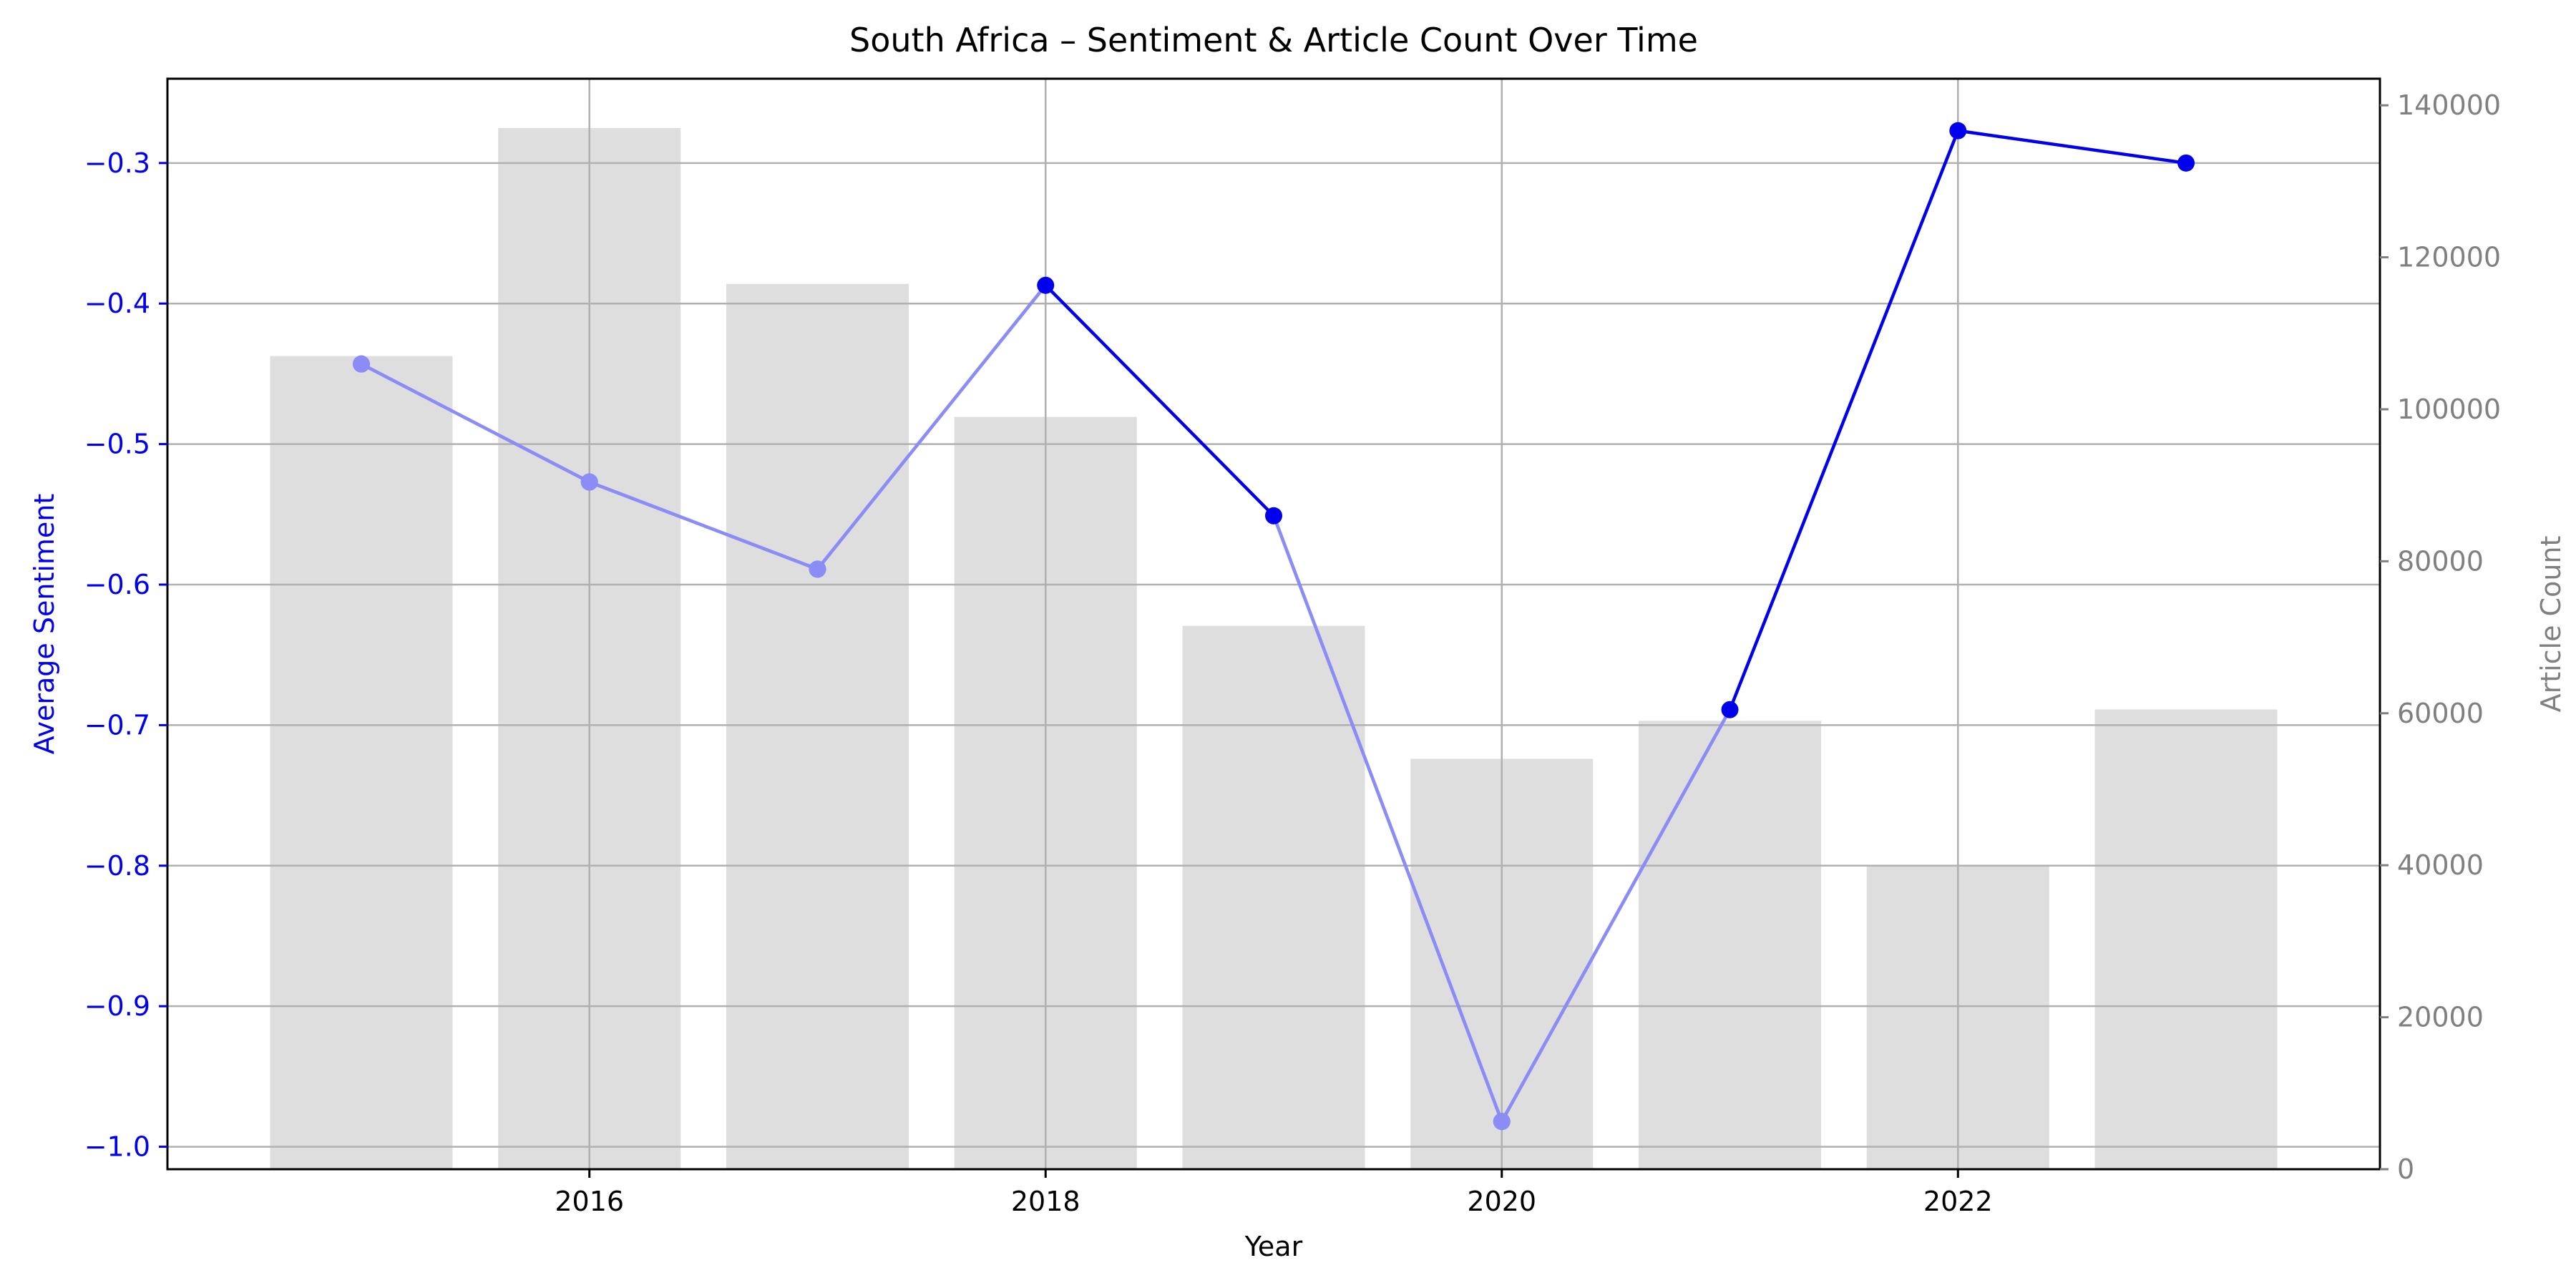  Describe the element at coordinates (2440, 561) in the screenshot. I see `y-right-tick-label: 80000` at that location.